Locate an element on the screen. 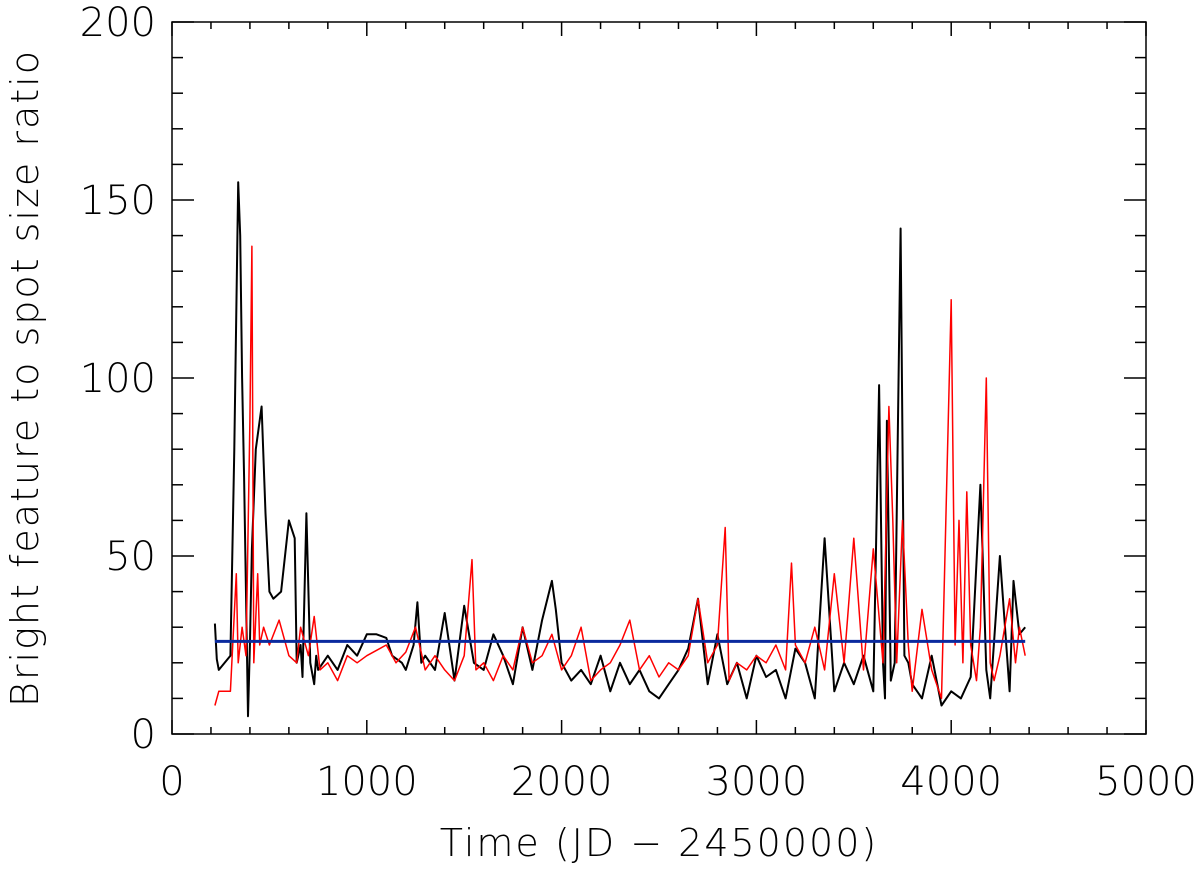  y-tick-label: 50 is located at coordinates (130, 557).